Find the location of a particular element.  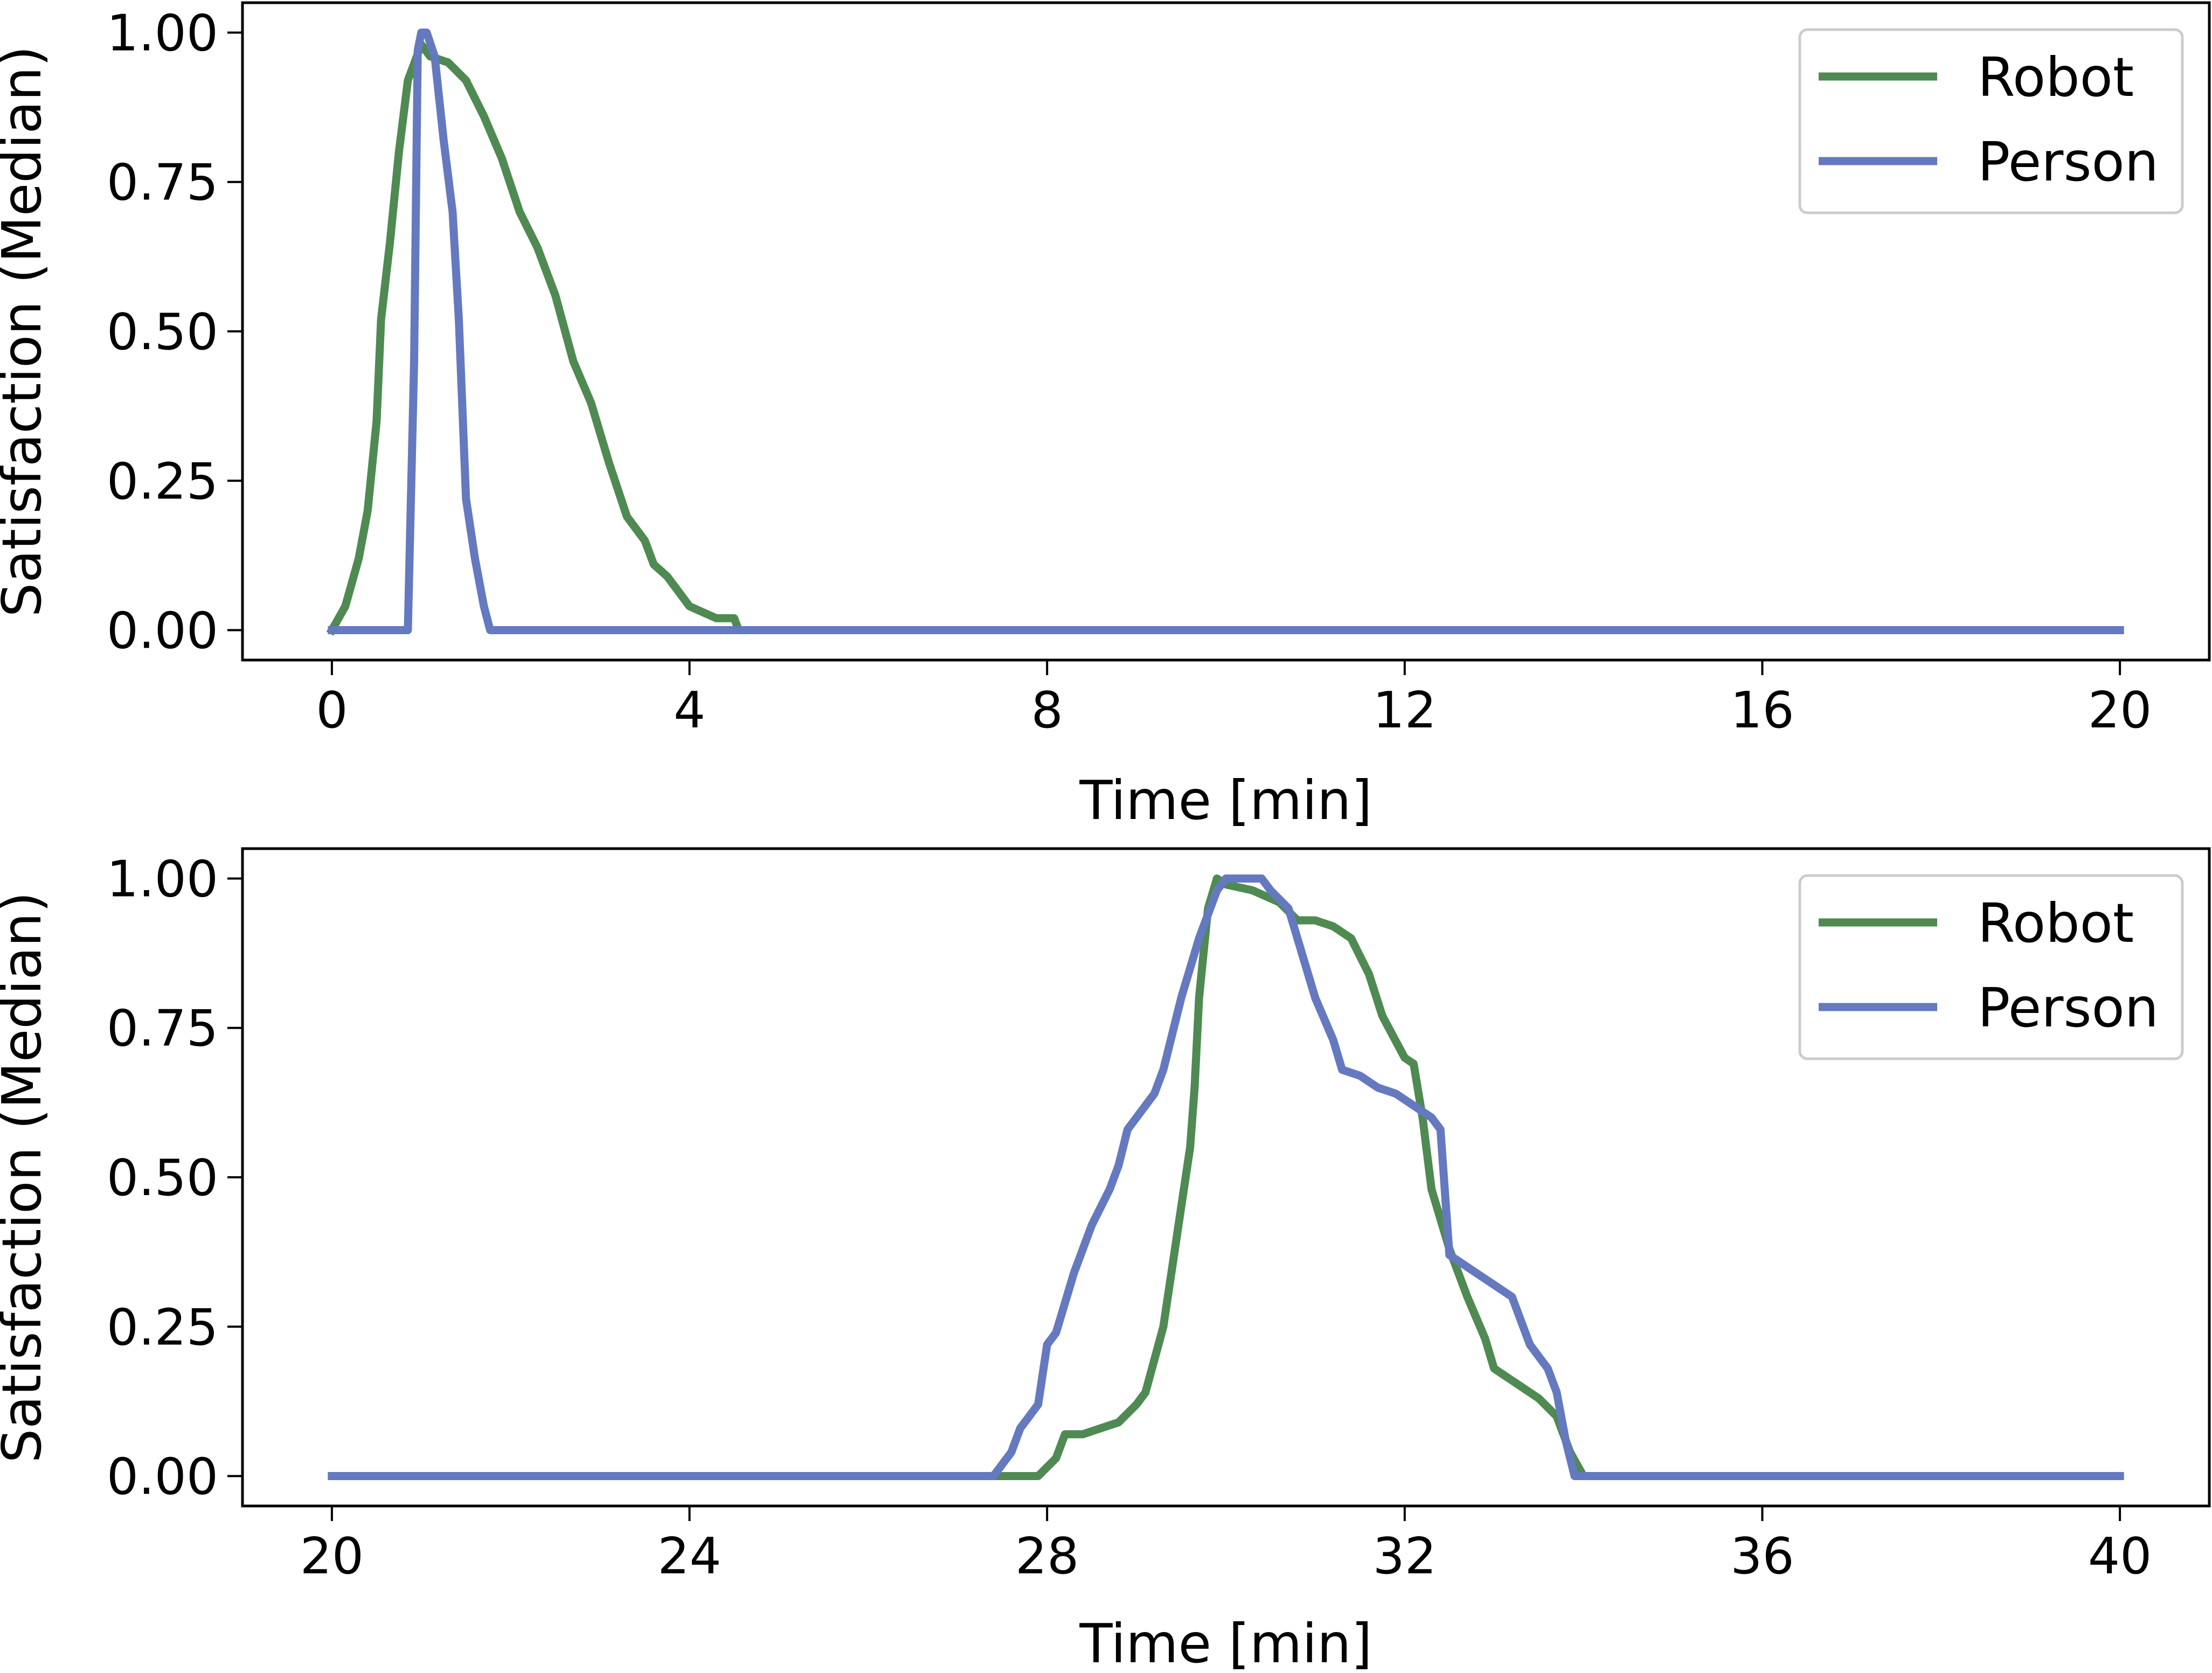

x-tick-label: 40 is located at coordinates (2120, 1556).